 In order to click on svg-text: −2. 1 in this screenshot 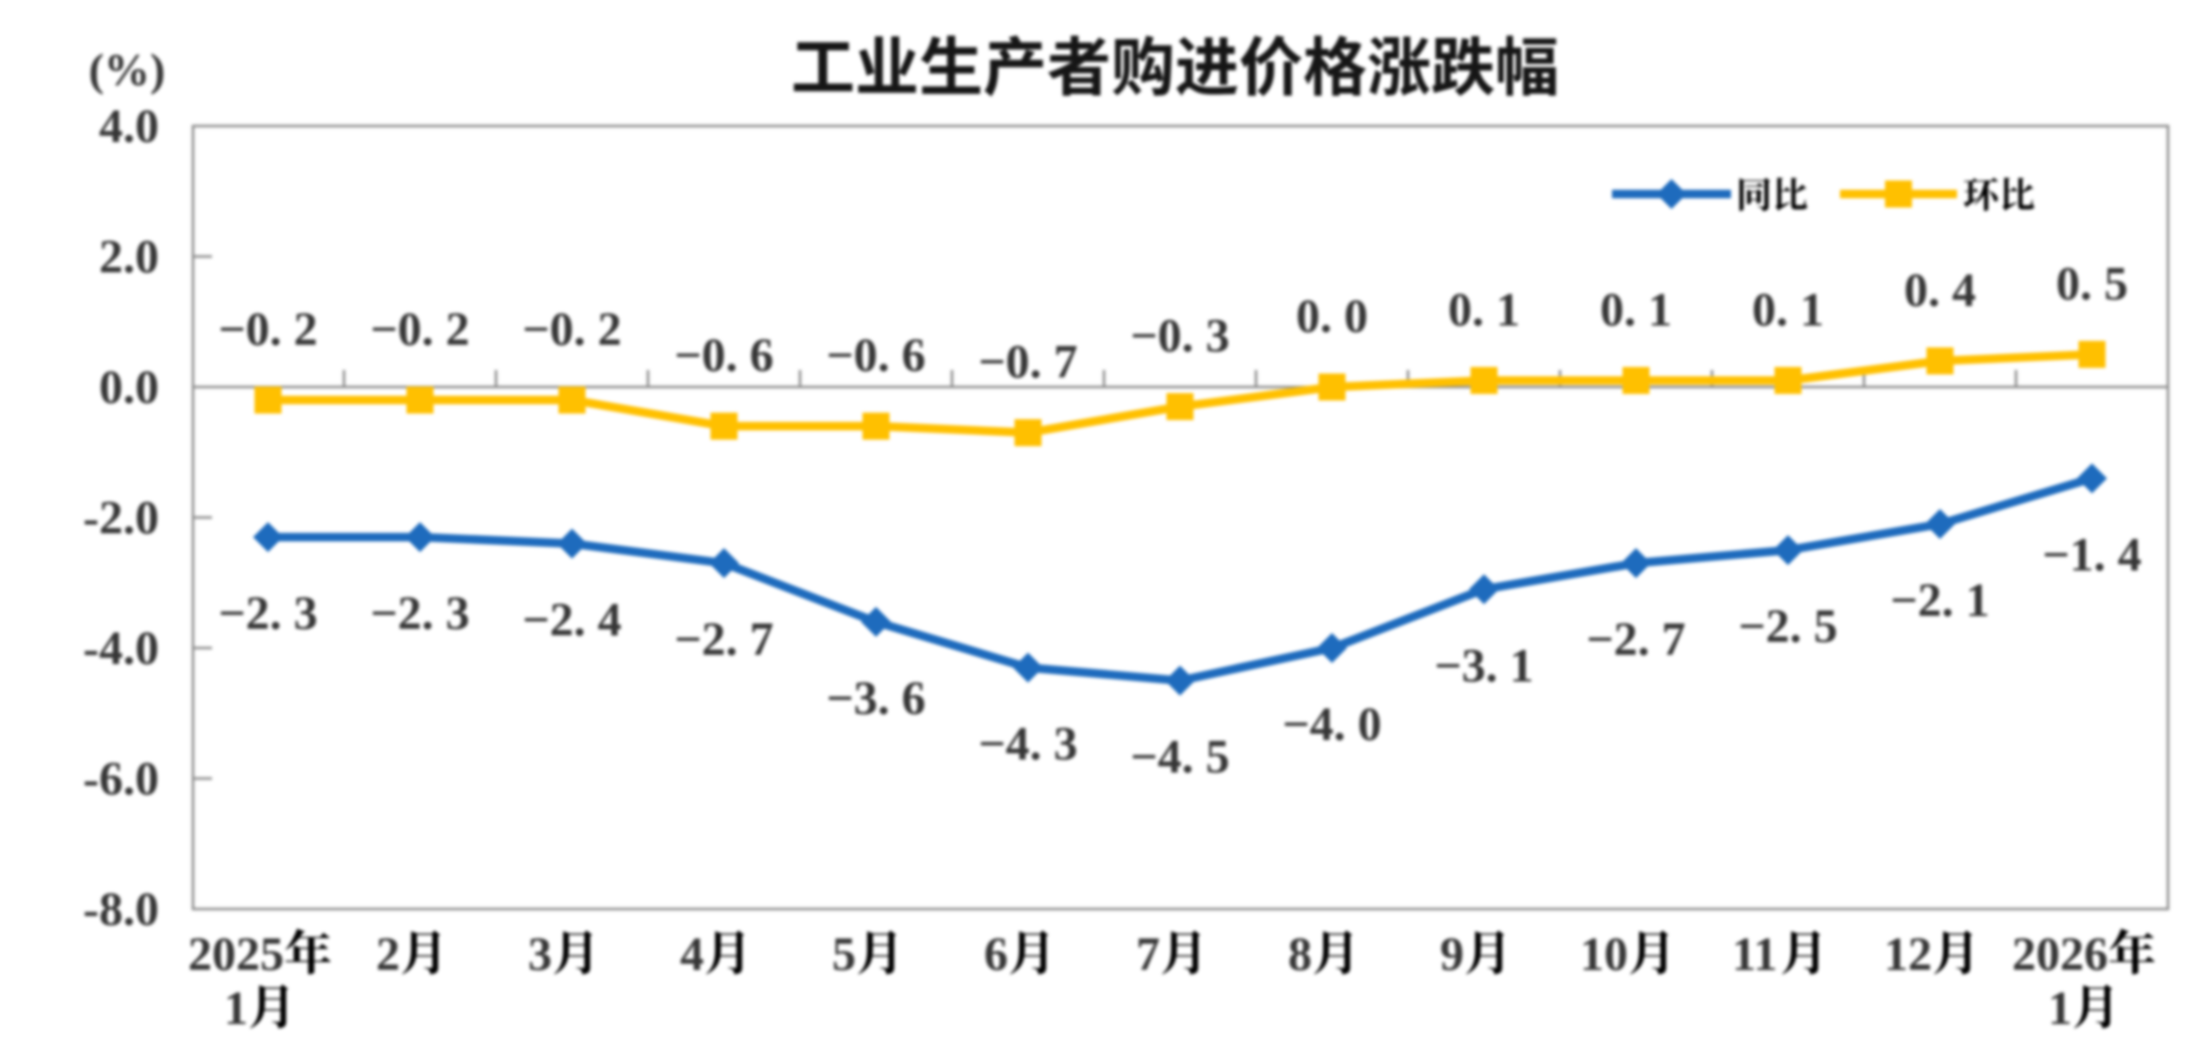, I will do `click(1939, 600)`.